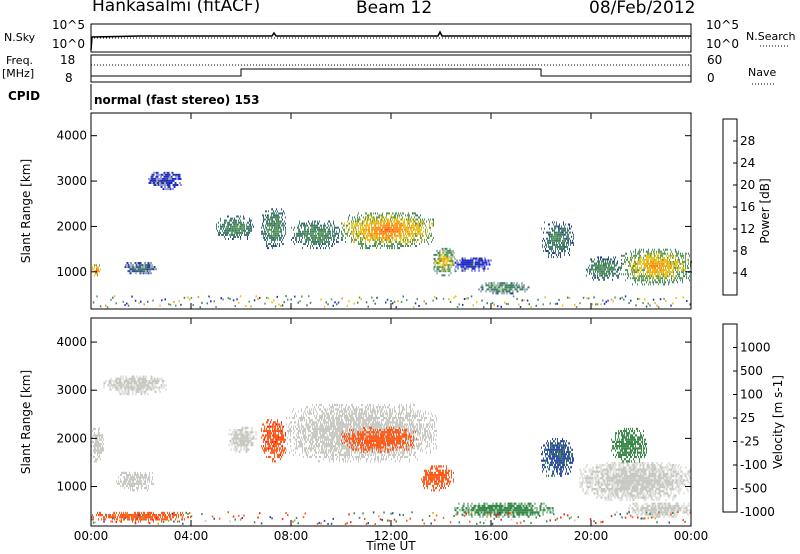  Describe the element at coordinates (463, 304) in the screenshot. I see `noise-cell-power` at that location.